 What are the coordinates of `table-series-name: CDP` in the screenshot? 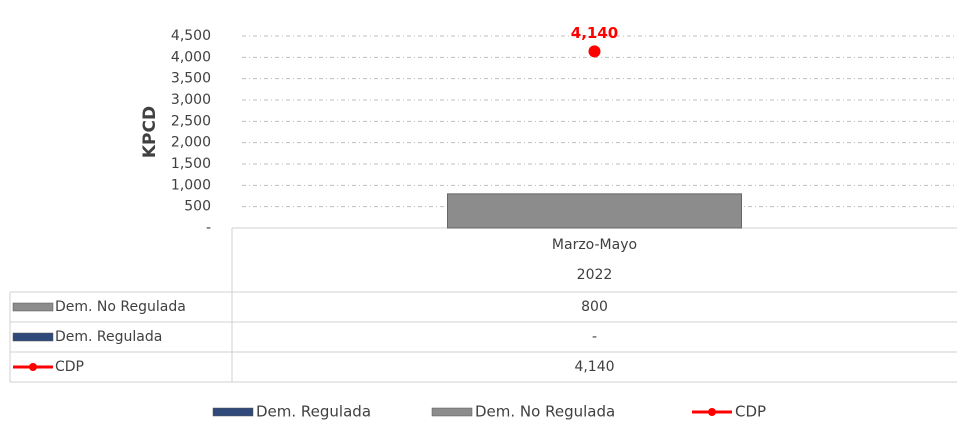 It's located at (69, 367).